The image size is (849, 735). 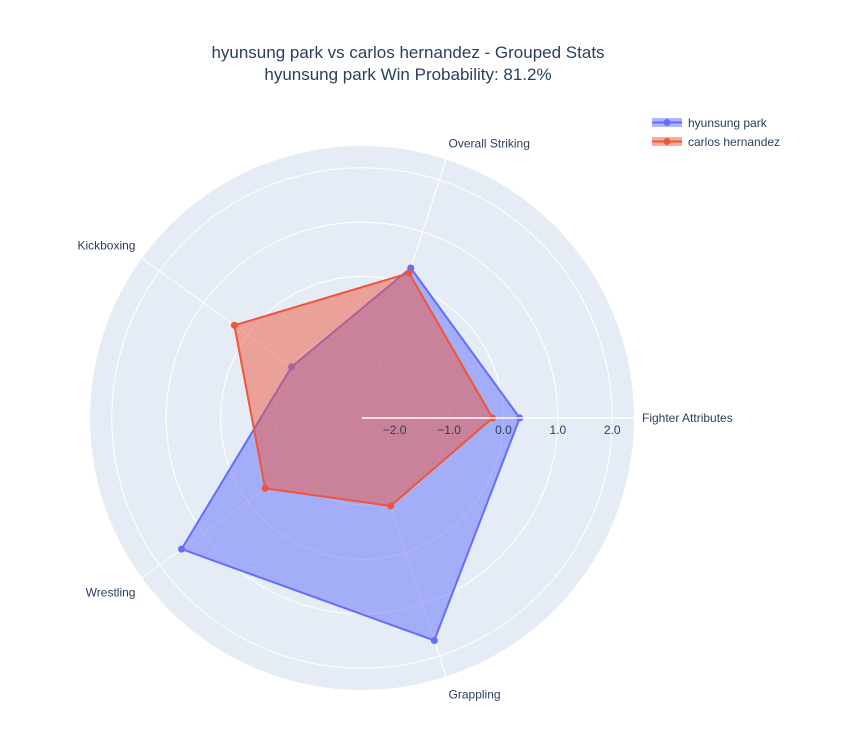 I want to click on data-point-kickboxing, so click(x=234, y=325).